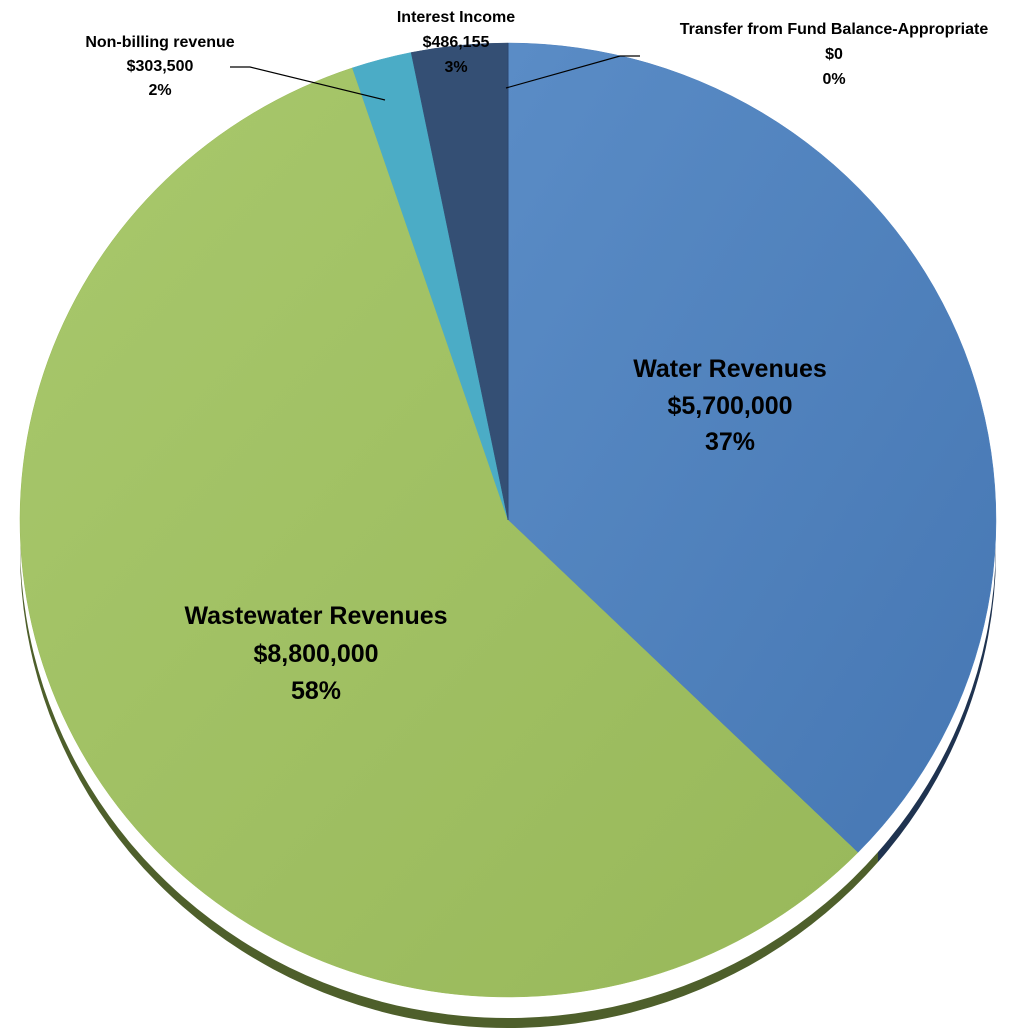  Describe the element at coordinates (456, 42) in the screenshot. I see `slice-value-interest: $486,155` at that location.